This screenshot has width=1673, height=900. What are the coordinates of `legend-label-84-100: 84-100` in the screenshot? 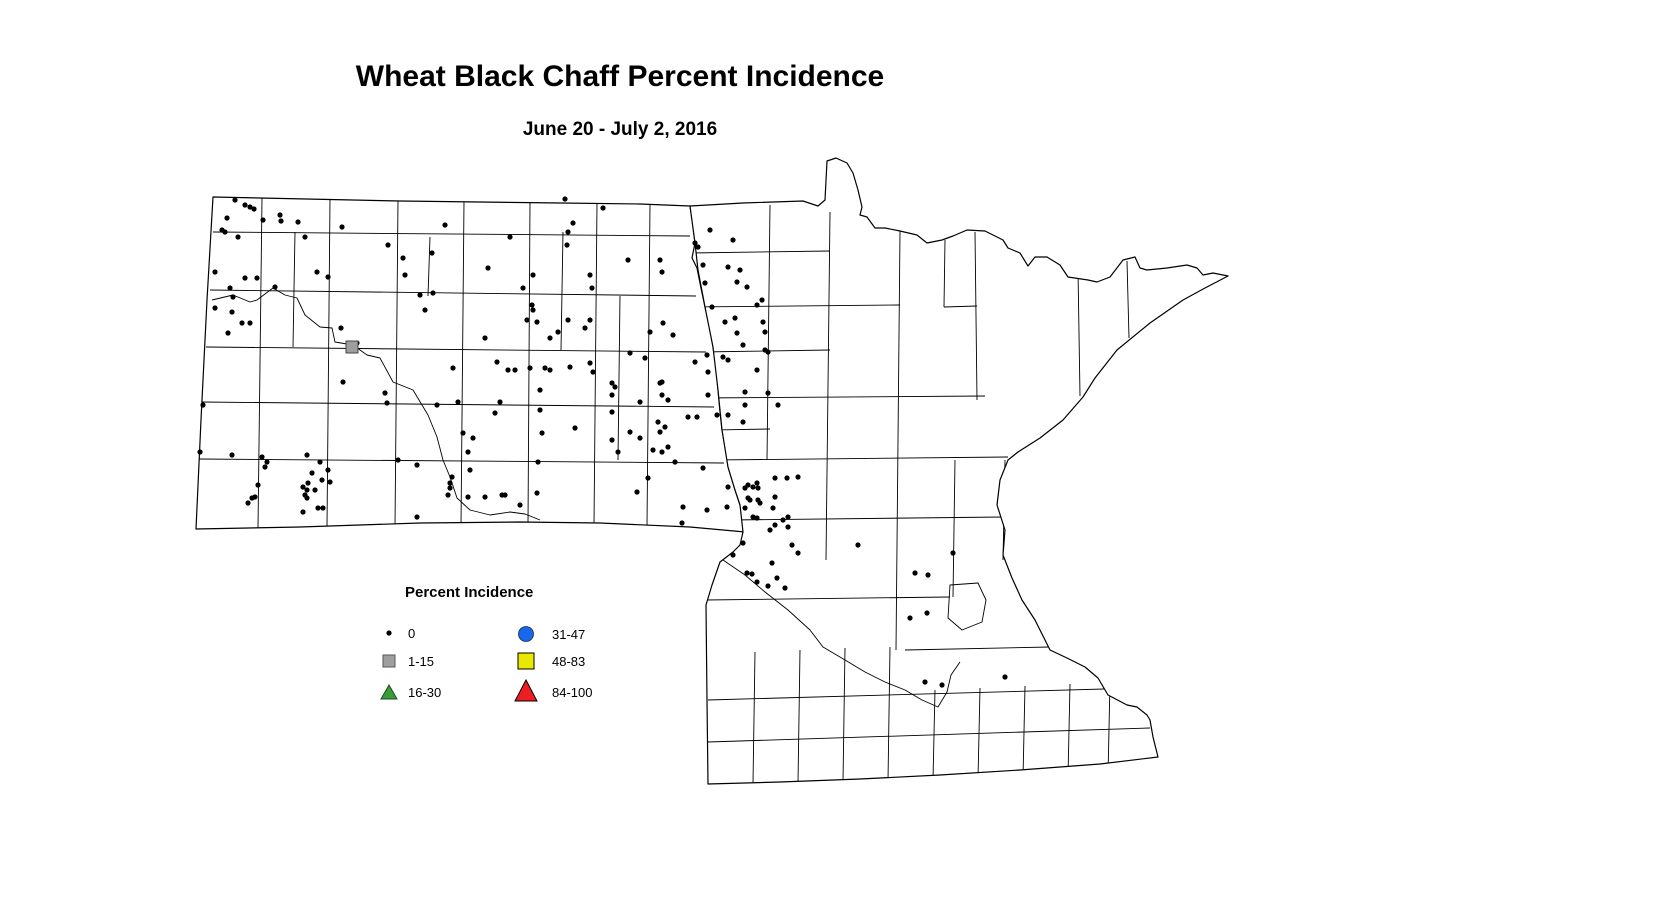 It's located at (572, 692).